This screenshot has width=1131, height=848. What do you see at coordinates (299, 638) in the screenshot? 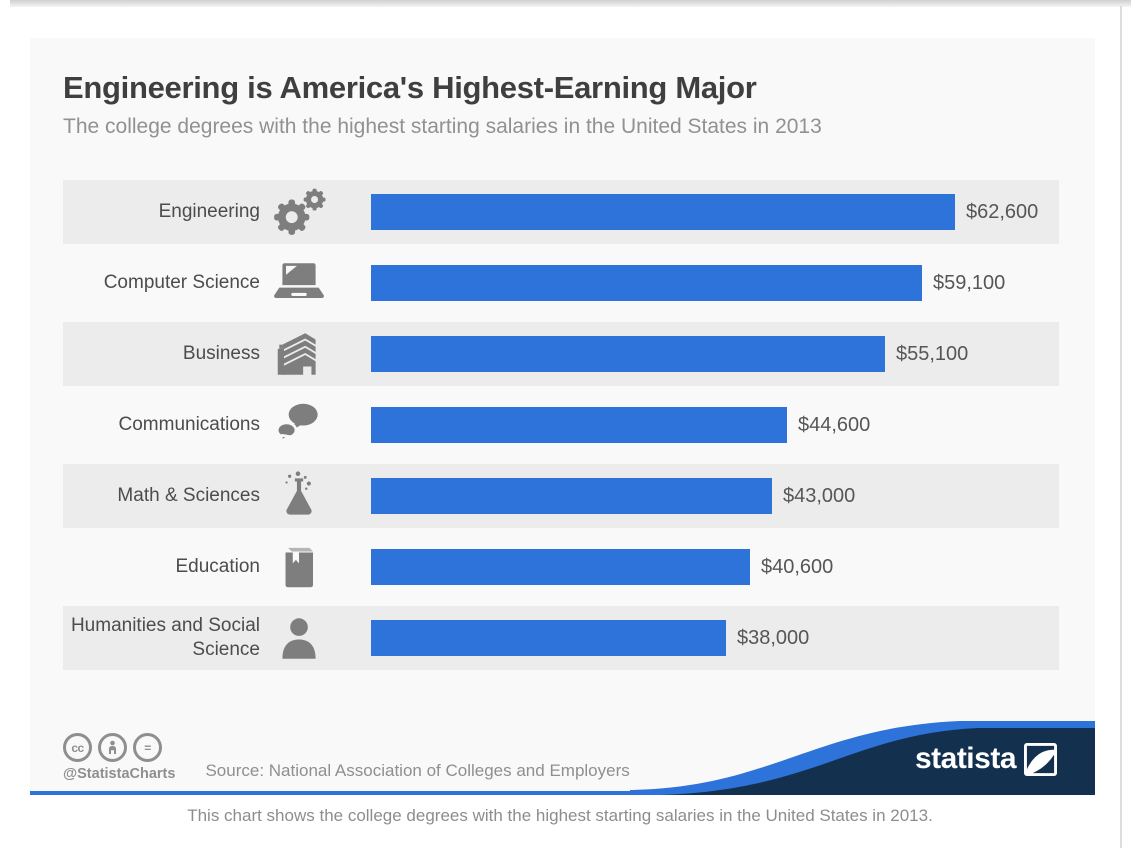
I see `person-icon` at bounding box center [299, 638].